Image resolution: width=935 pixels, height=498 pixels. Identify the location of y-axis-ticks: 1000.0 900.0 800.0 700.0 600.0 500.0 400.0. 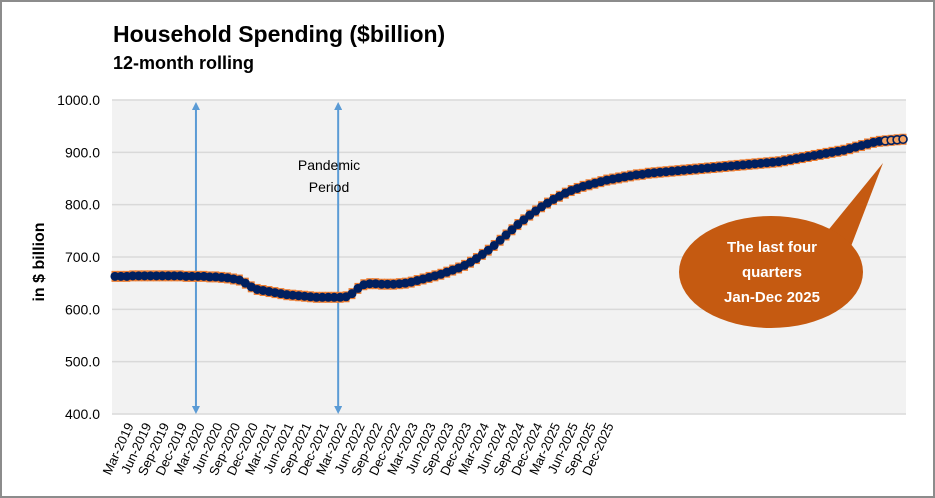
(78, 257).